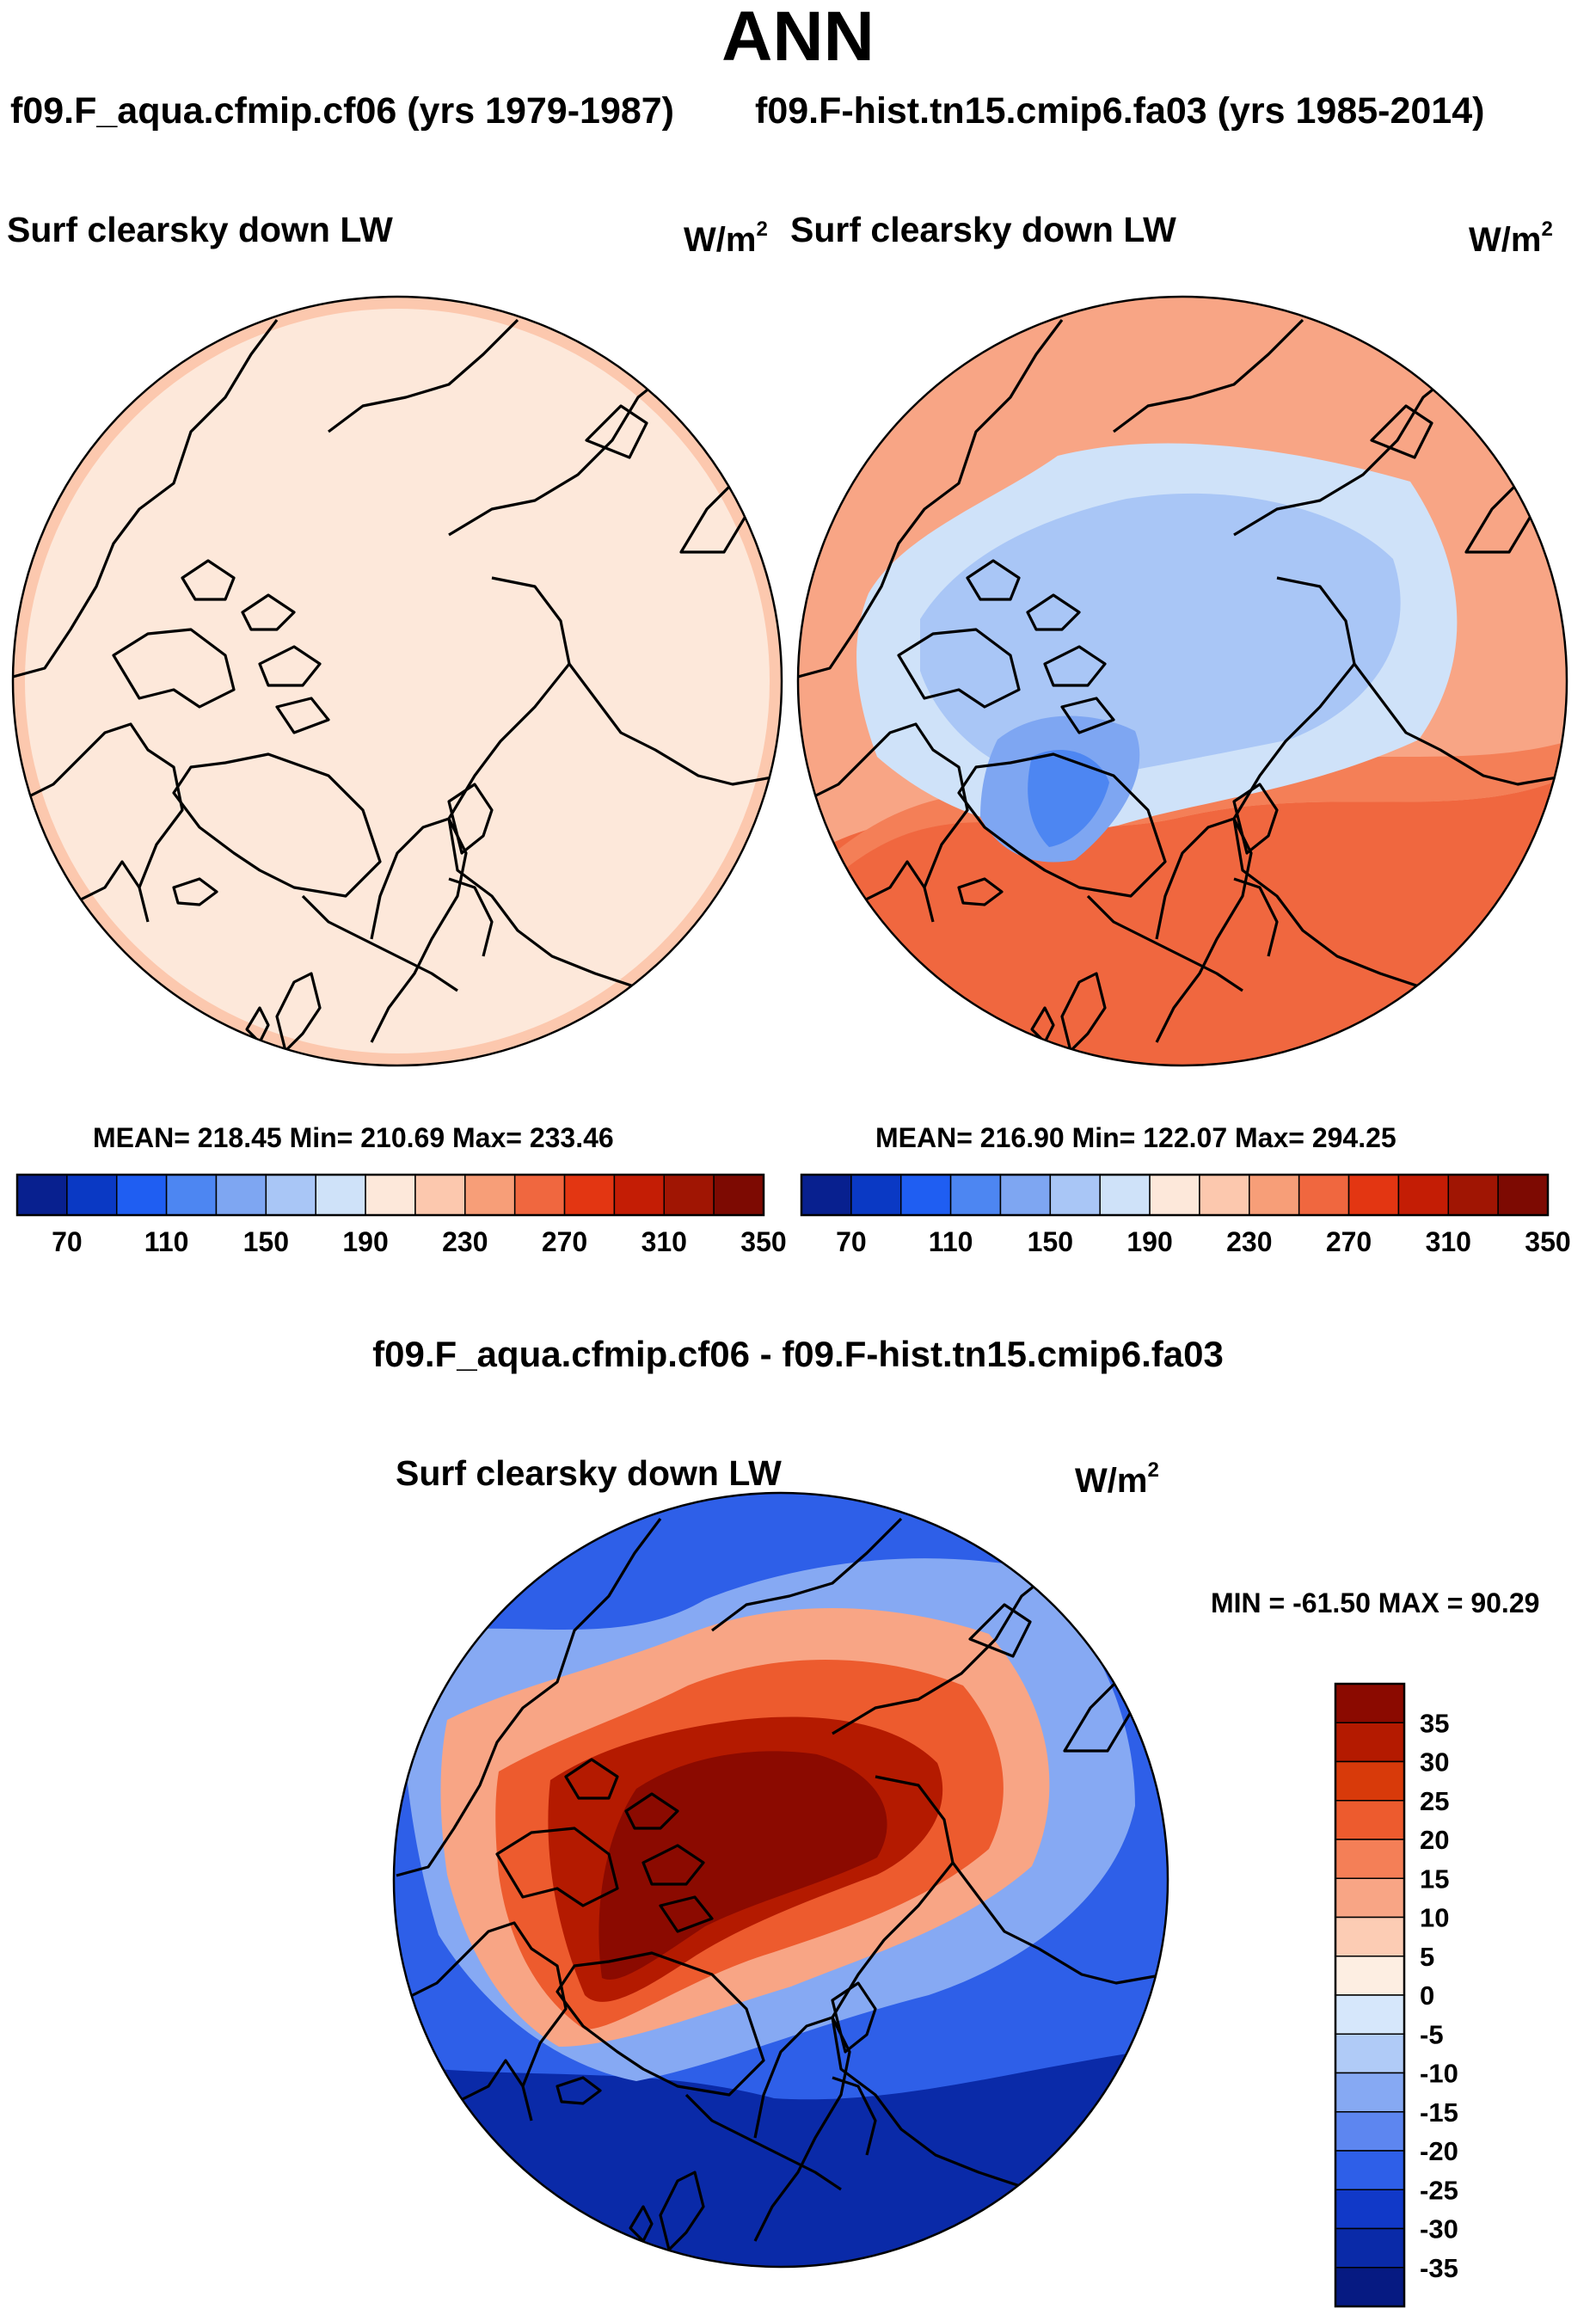  What do you see at coordinates (1432, 2034) in the screenshot?
I see `colorbar-tick-label: -5` at bounding box center [1432, 2034].